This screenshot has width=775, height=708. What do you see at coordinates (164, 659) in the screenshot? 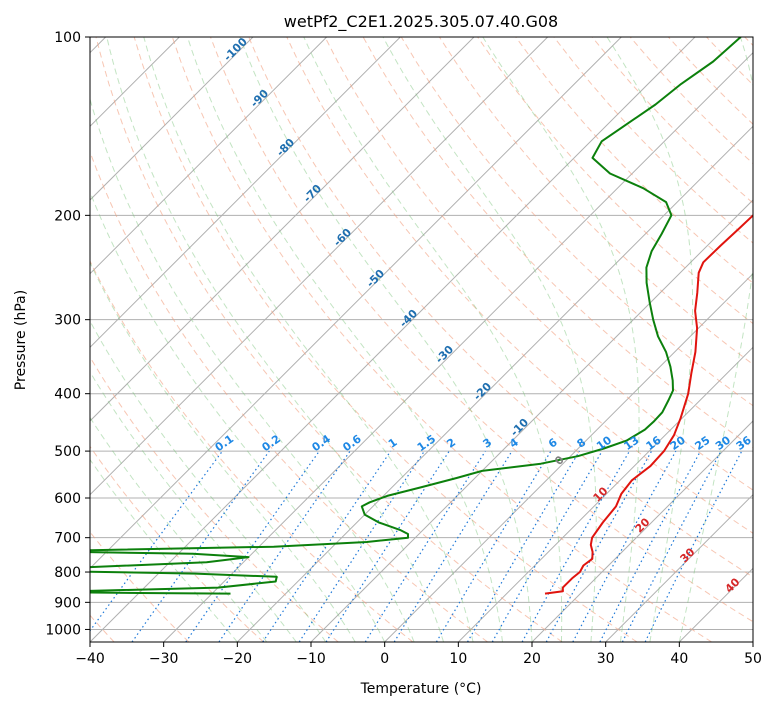
I see `x-tick-label: −30` at bounding box center [164, 659].